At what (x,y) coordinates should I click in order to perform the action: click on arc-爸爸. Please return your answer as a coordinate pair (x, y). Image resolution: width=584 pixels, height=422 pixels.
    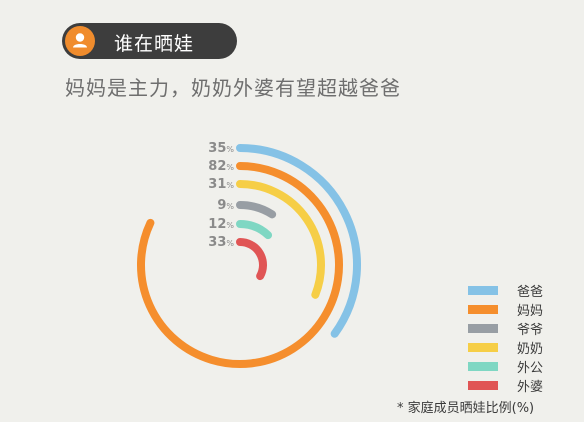
    Looking at the image, I should click on (298, 241).